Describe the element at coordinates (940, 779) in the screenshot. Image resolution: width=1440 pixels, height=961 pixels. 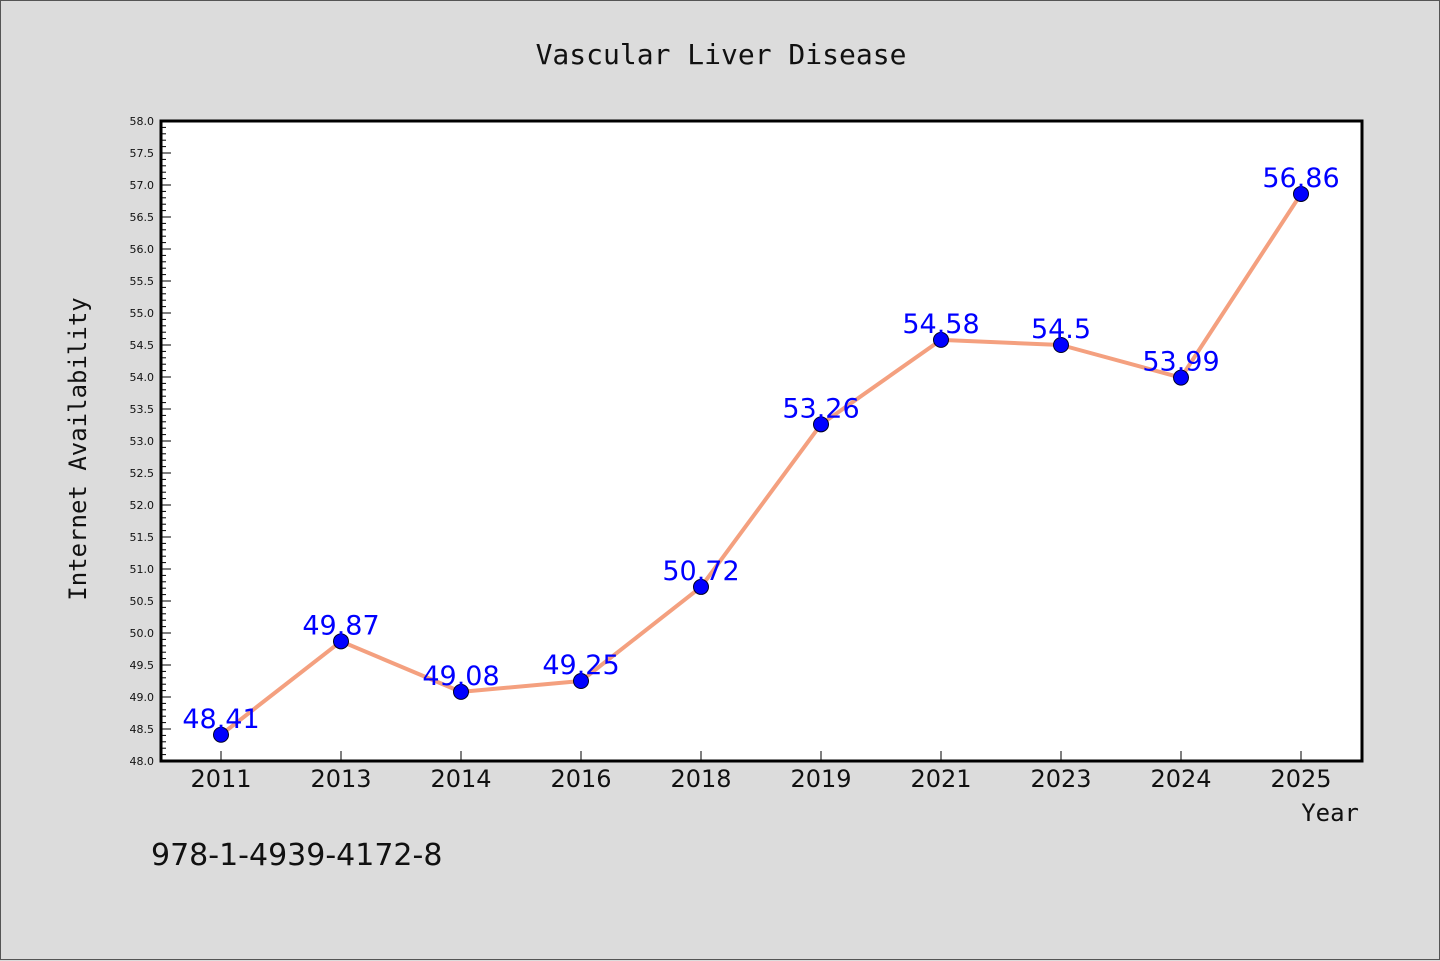
I see `x-tick-label: 2021` at that location.